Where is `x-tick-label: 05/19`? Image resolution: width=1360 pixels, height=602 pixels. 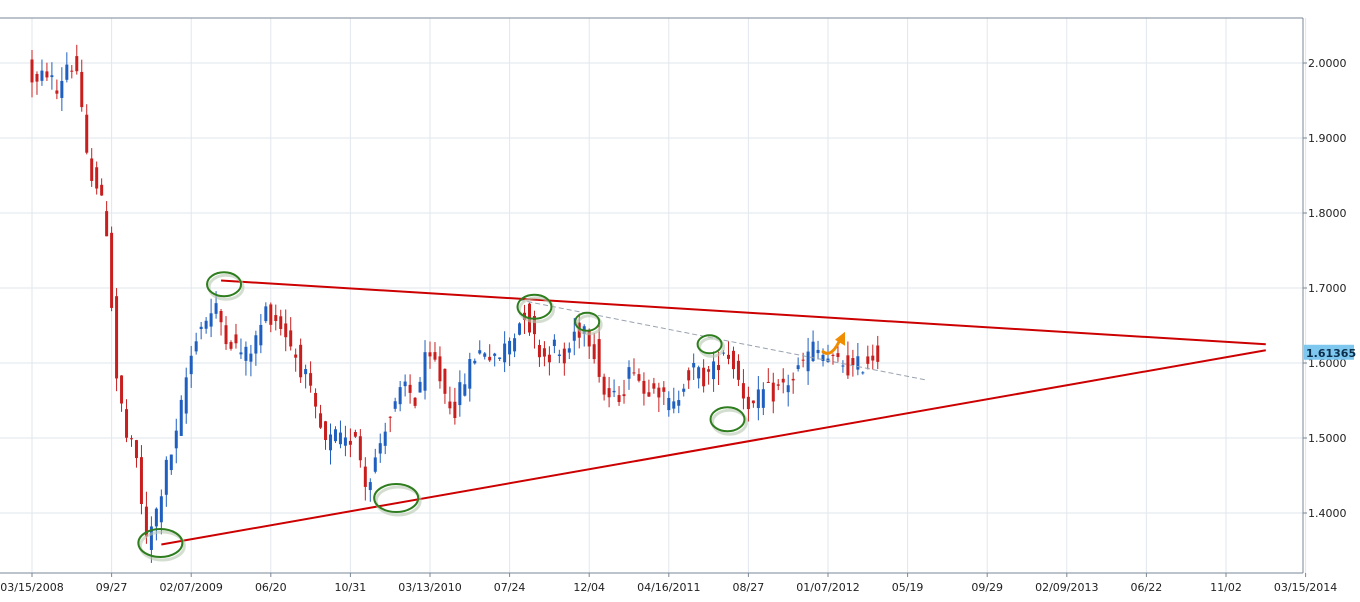
x-tick-label: 05/19 is located at coordinates (908, 587).